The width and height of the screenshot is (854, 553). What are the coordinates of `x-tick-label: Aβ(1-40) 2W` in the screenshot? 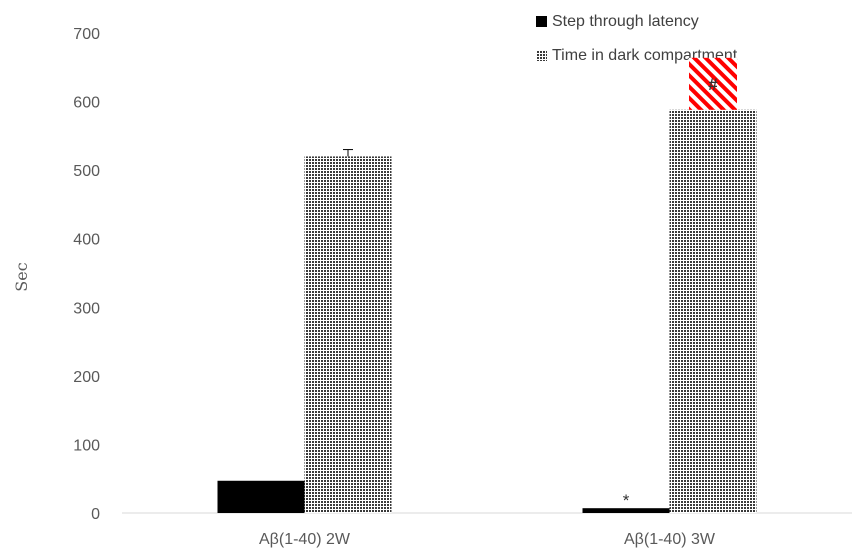 It's located at (305, 539).